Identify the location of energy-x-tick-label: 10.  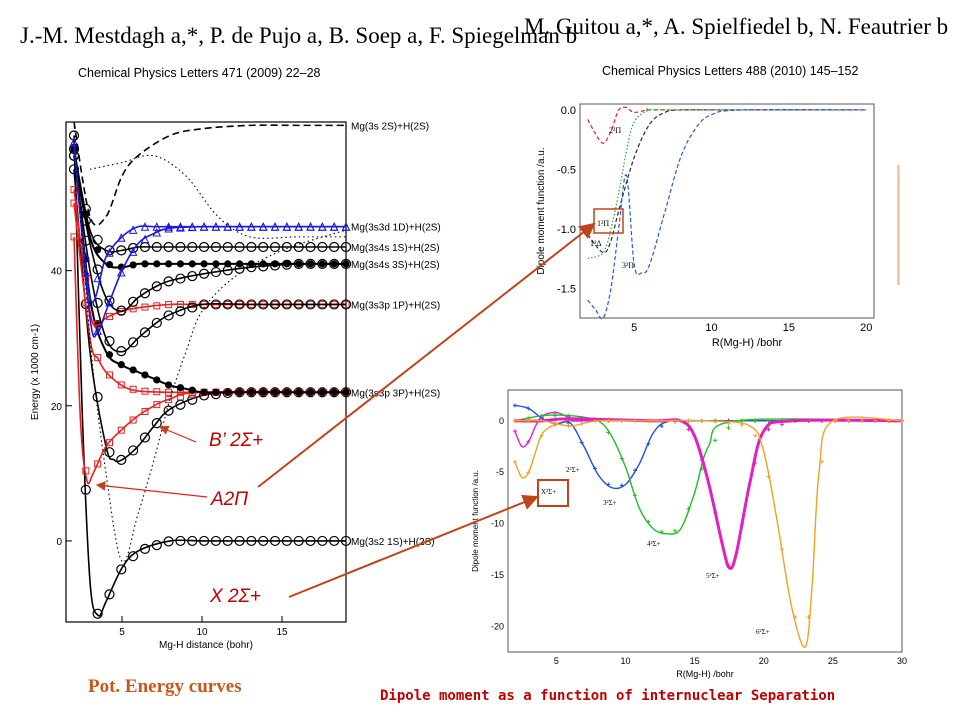
(202, 632).